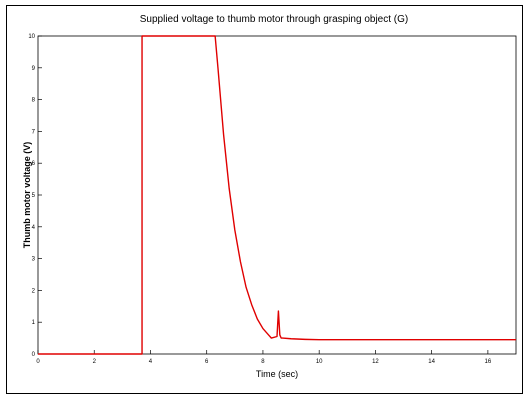 This screenshot has height=401, width=530. I want to click on y-tick-label: 3, so click(34, 260).